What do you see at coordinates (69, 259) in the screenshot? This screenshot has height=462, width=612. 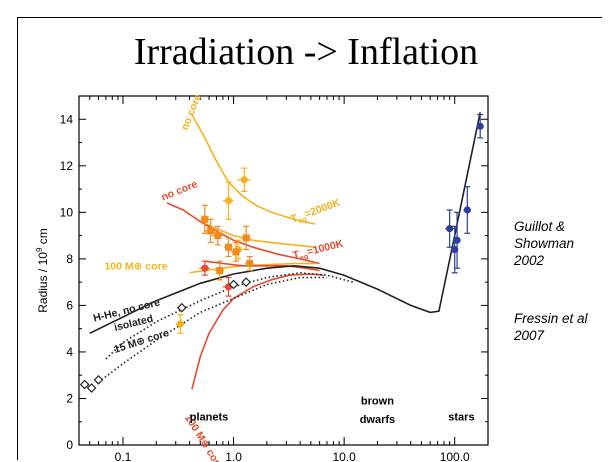 I see `y-tick-label: 8` at bounding box center [69, 259].